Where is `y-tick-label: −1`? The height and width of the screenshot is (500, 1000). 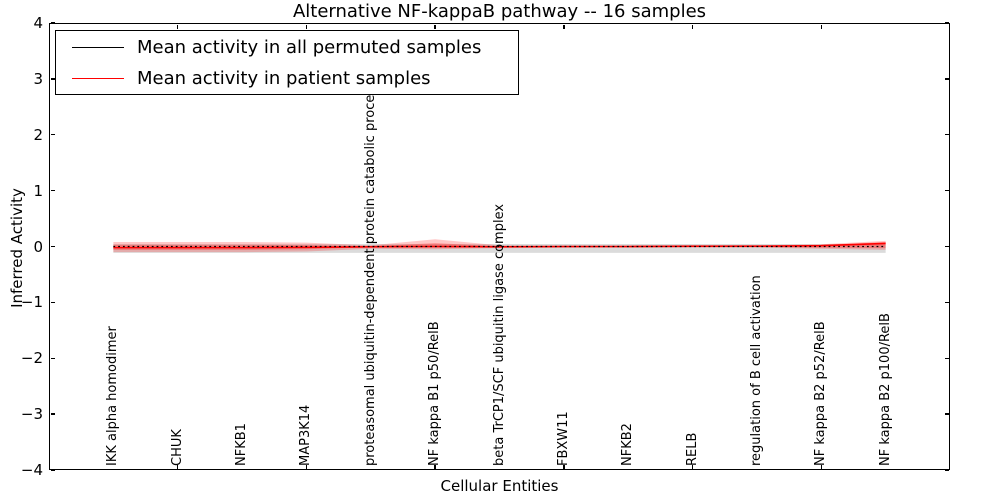 y-tick-label: −1 is located at coordinates (31, 302).